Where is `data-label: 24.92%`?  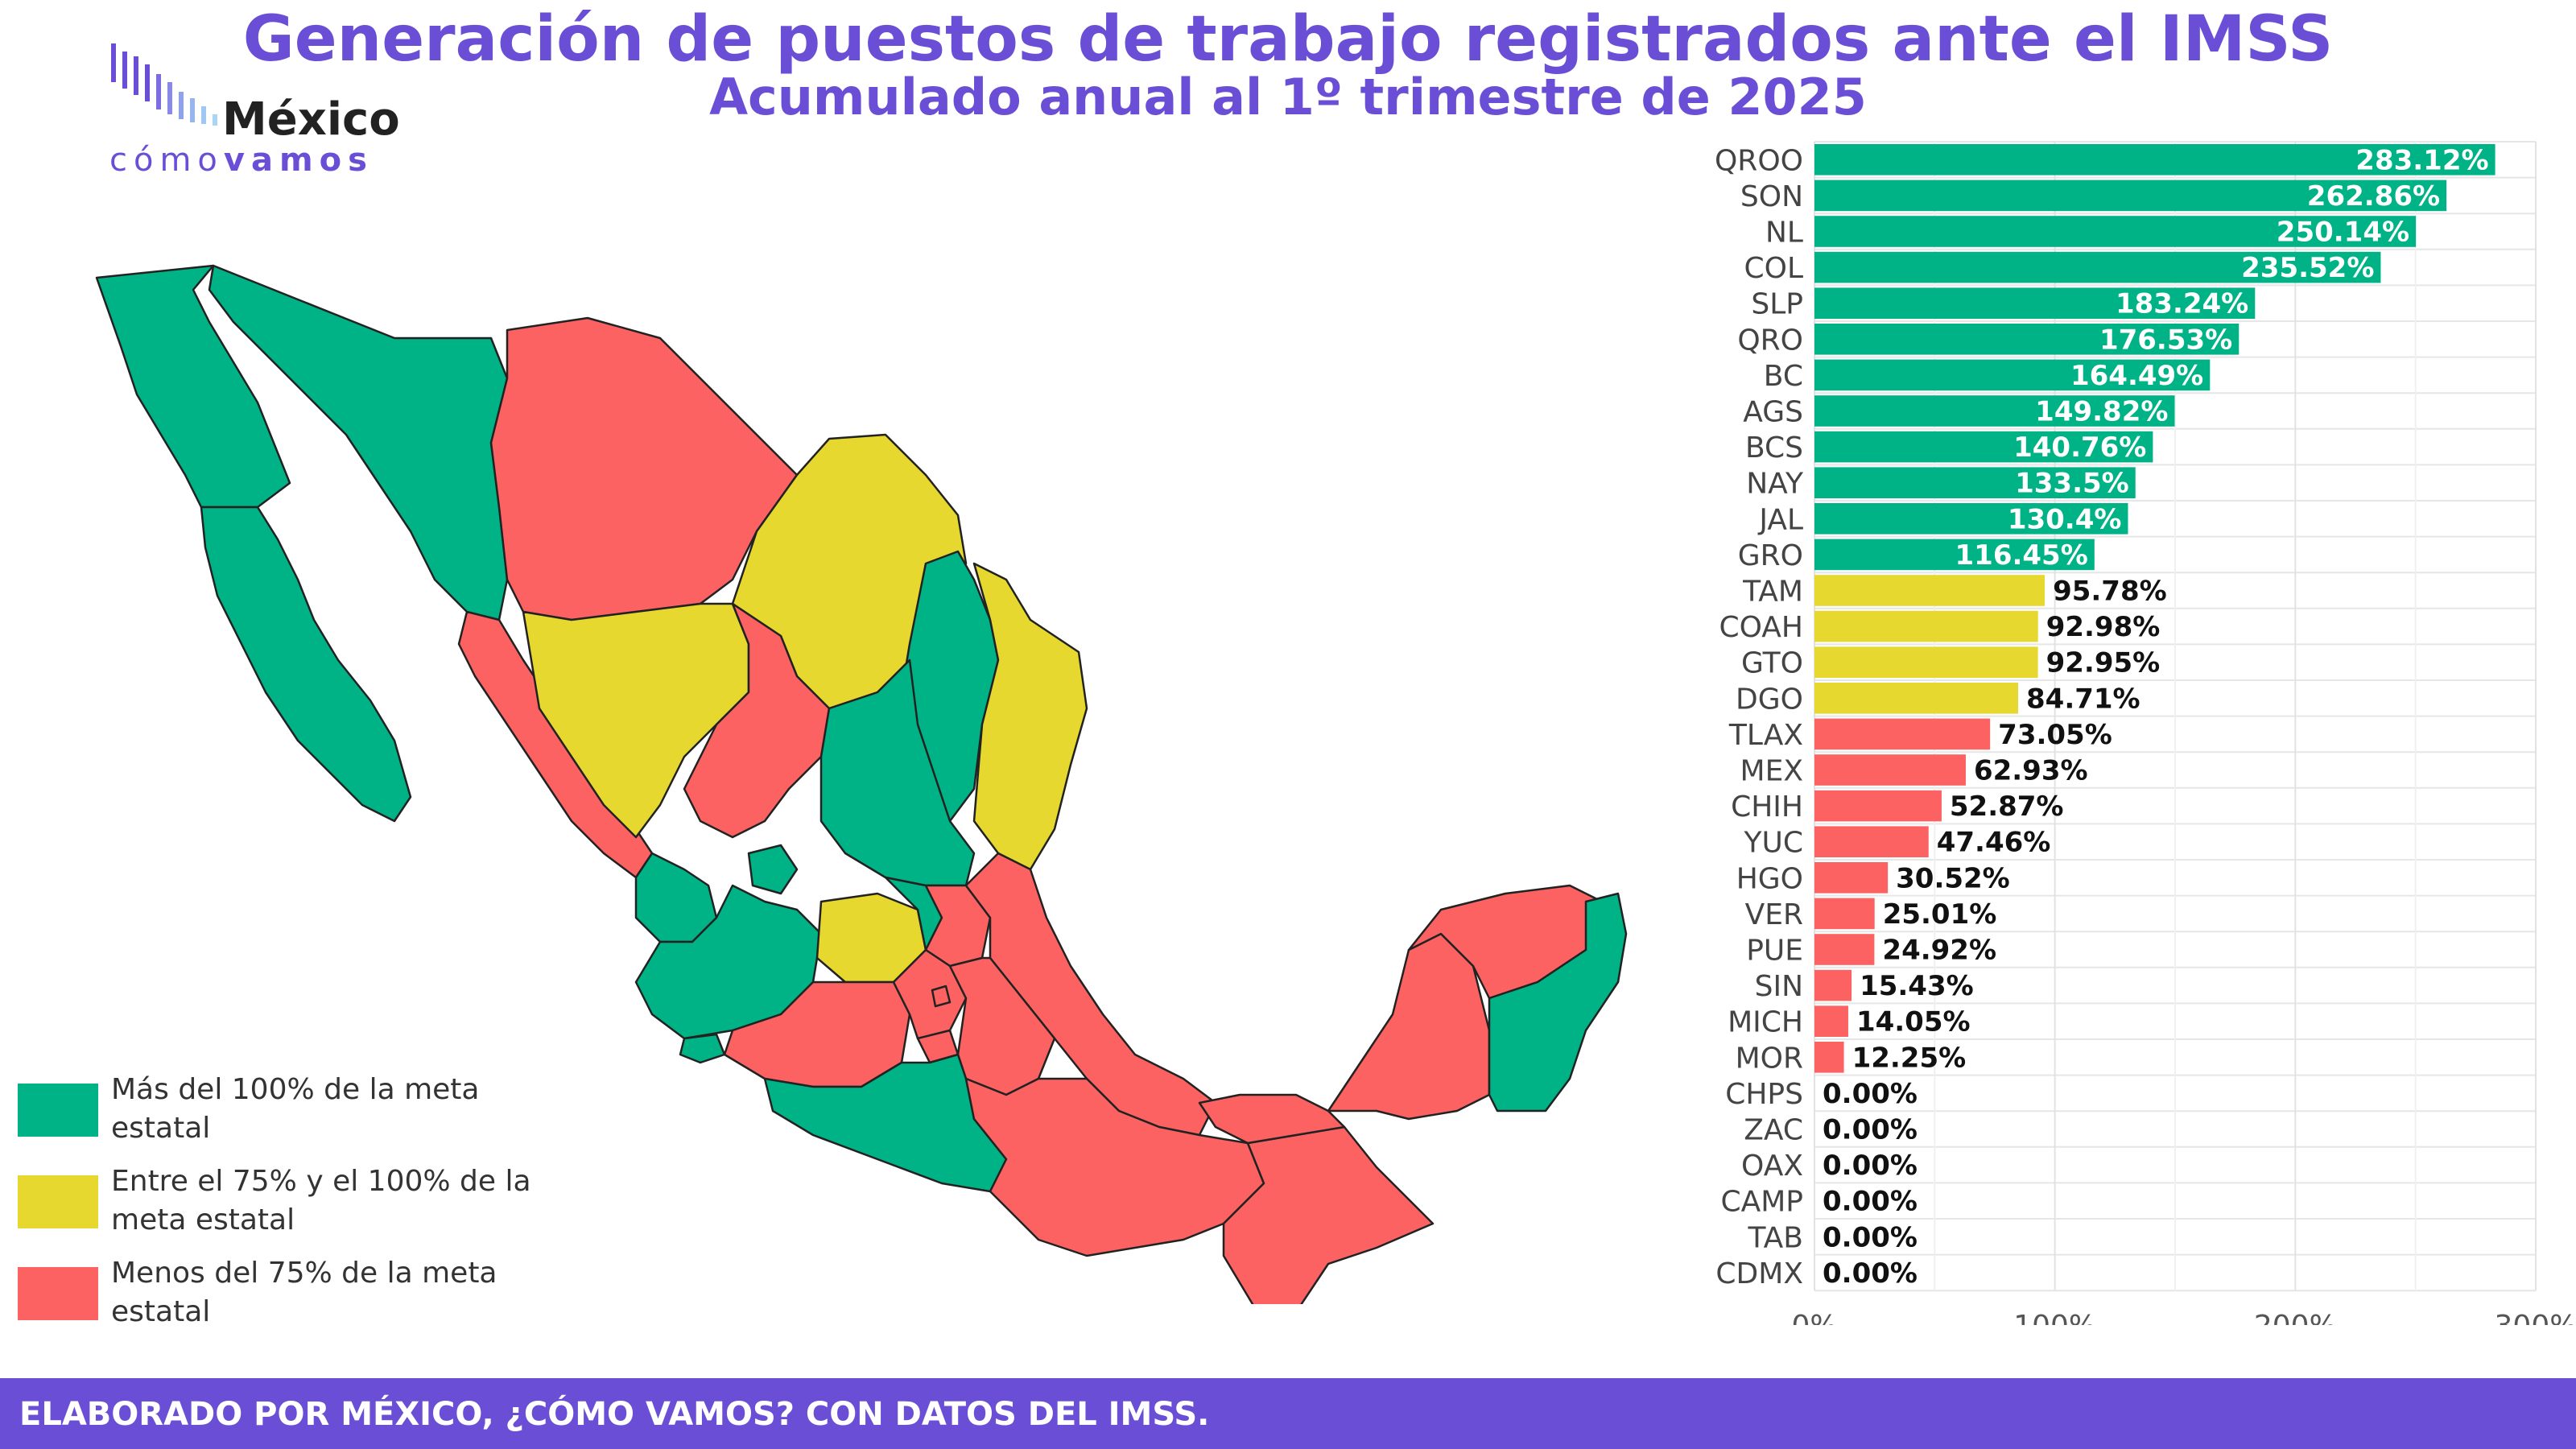 data-label: 24.92% is located at coordinates (1939, 951).